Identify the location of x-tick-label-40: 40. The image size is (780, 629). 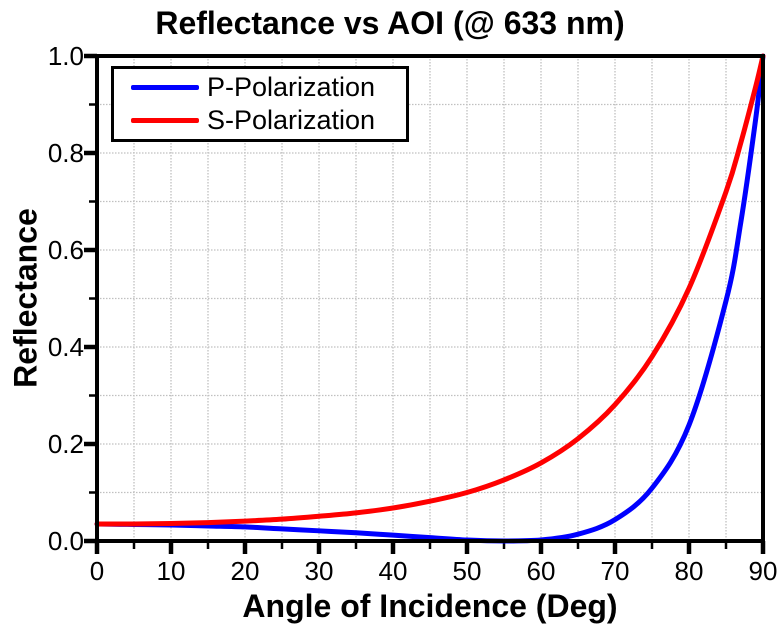
(393, 571).